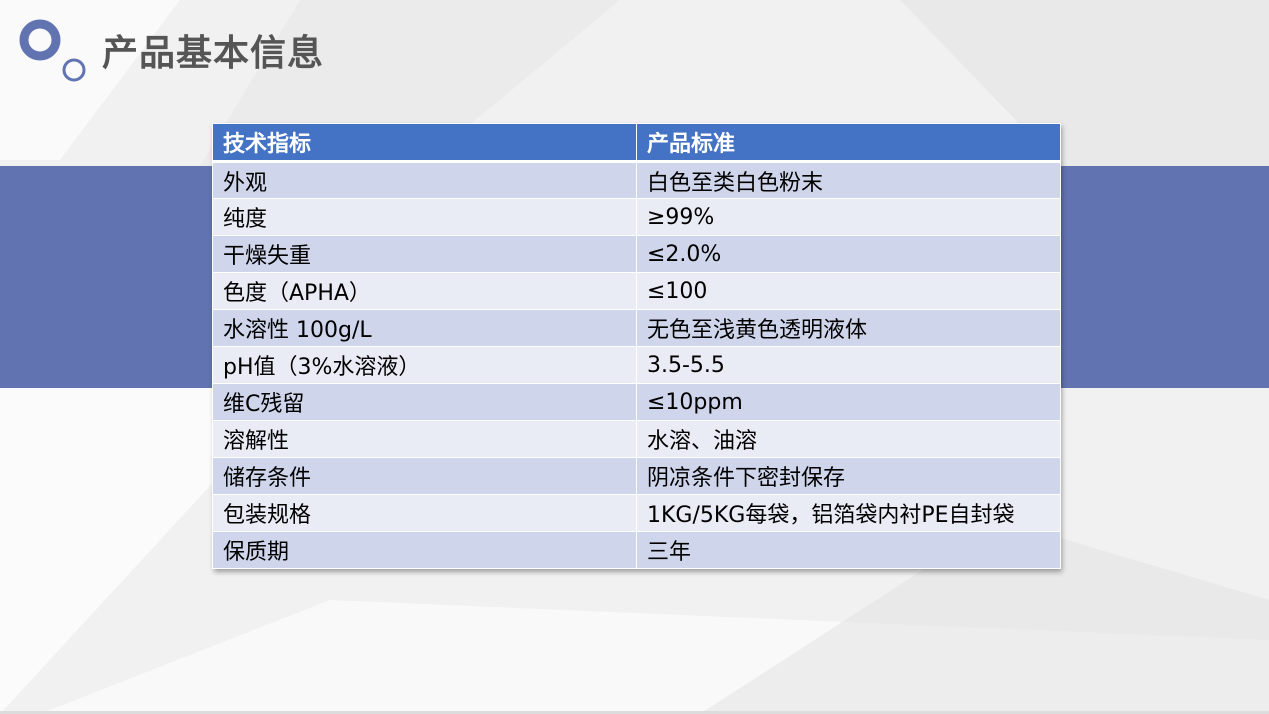 This screenshot has height=714, width=1269. Describe the element at coordinates (424, 550) in the screenshot. I see `spec-name-cell: 保质期` at that location.